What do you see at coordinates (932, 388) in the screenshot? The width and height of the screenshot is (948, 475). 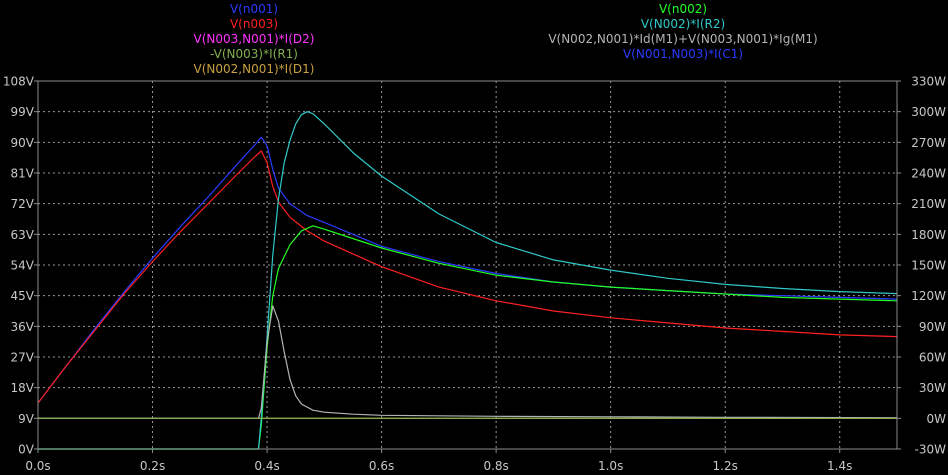 I see `right-tick-label: 30W` at bounding box center [932, 388].